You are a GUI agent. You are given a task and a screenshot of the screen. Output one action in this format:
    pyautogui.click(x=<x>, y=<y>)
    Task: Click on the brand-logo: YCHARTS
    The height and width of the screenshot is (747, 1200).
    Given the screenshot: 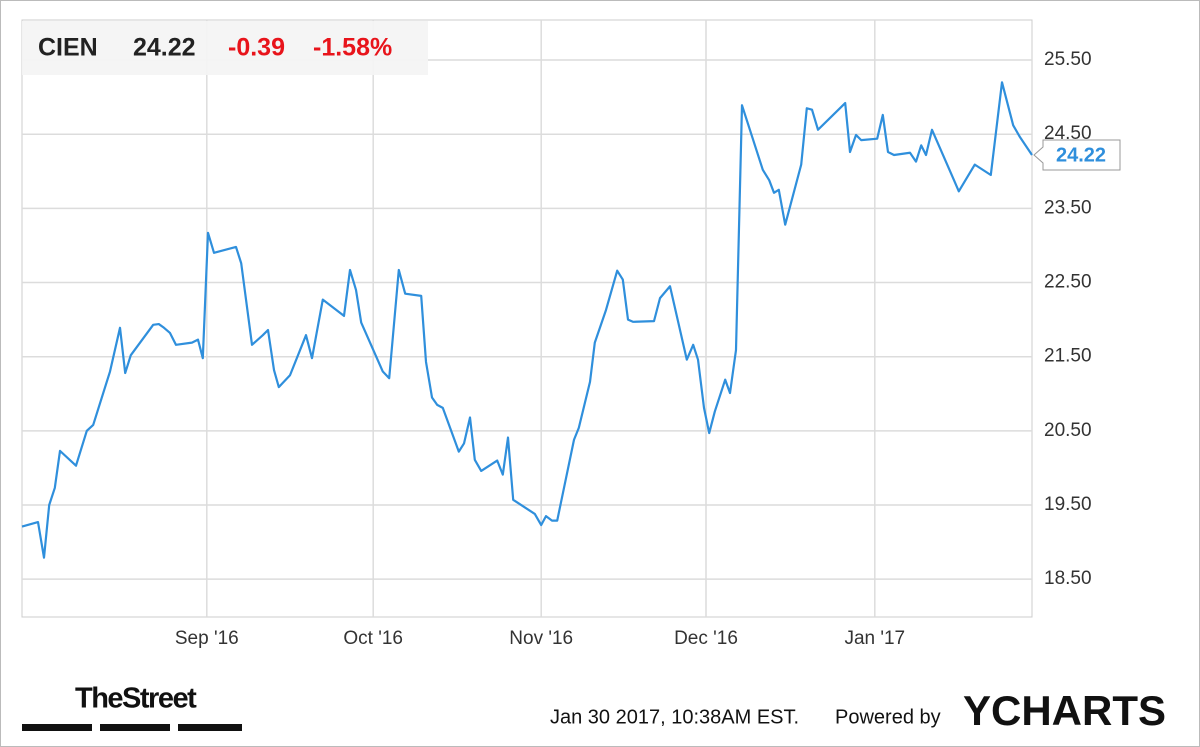 What is the action you would take?
    pyautogui.click(x=1064, y=710)
    